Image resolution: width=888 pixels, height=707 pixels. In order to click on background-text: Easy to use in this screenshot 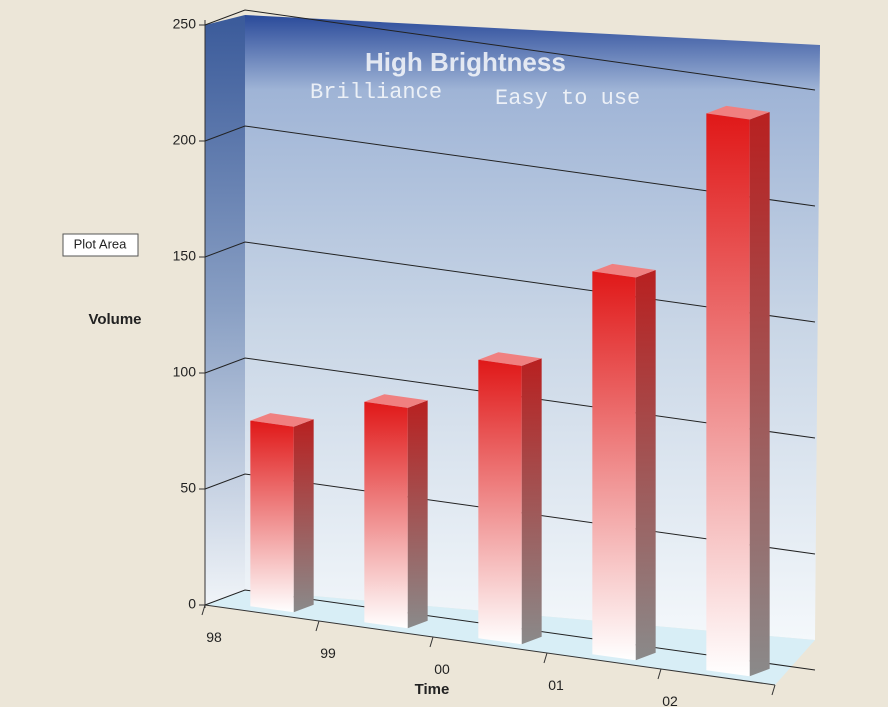, I will do `click(567, 98)`.